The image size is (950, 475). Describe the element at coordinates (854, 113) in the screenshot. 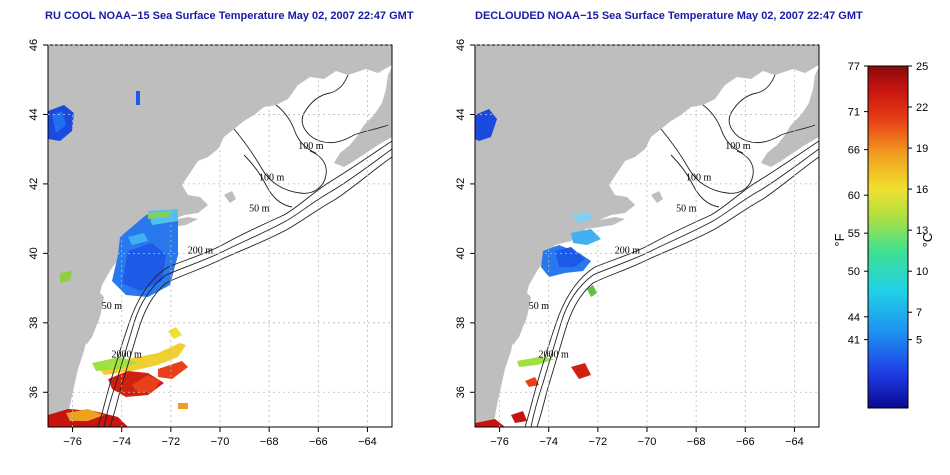

I see `fahrenheit-tick-label: 71` at that location.